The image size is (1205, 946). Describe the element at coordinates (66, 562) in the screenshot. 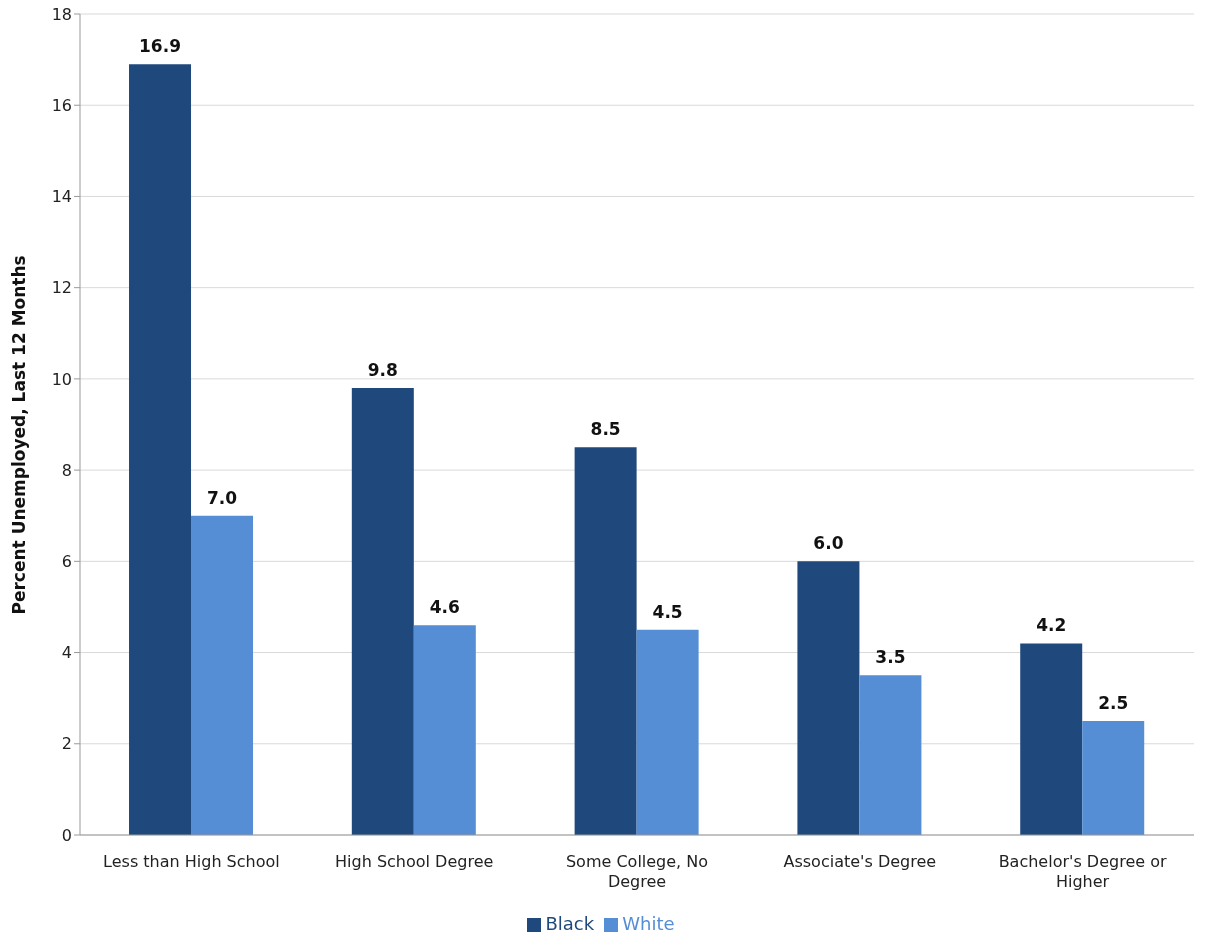

I see `y-tick-label: 6` at that location.